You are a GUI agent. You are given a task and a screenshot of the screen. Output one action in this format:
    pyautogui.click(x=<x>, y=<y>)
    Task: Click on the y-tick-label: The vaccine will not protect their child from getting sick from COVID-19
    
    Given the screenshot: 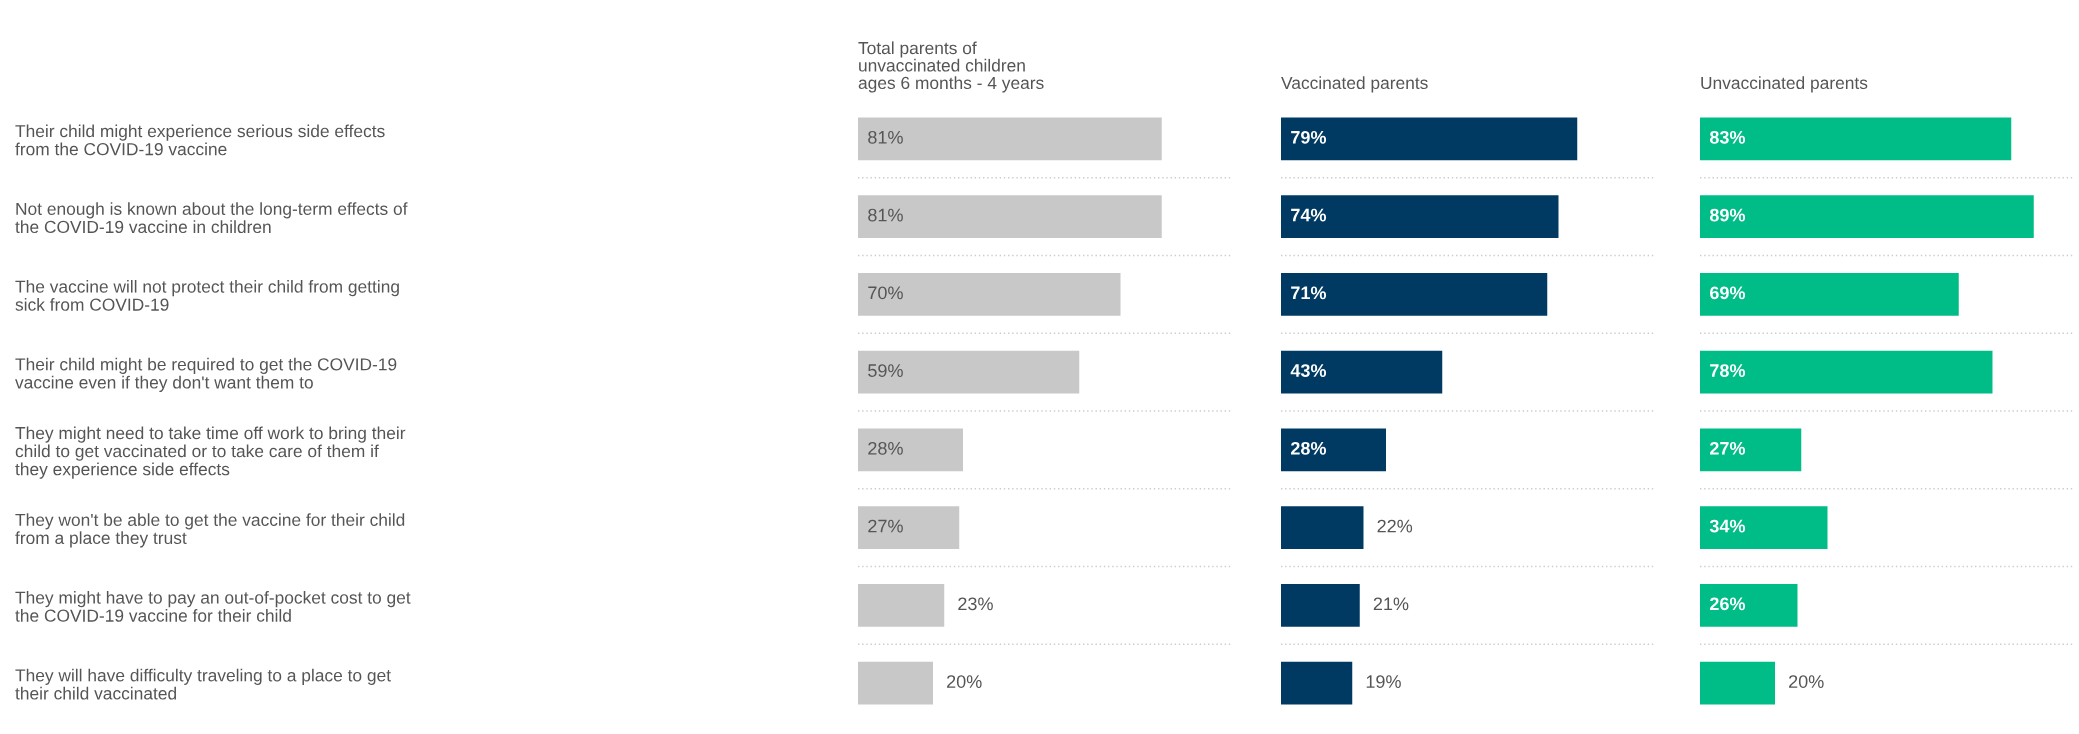 What is the action you would take?
    pyautogui.click(x=207, y=295)
    